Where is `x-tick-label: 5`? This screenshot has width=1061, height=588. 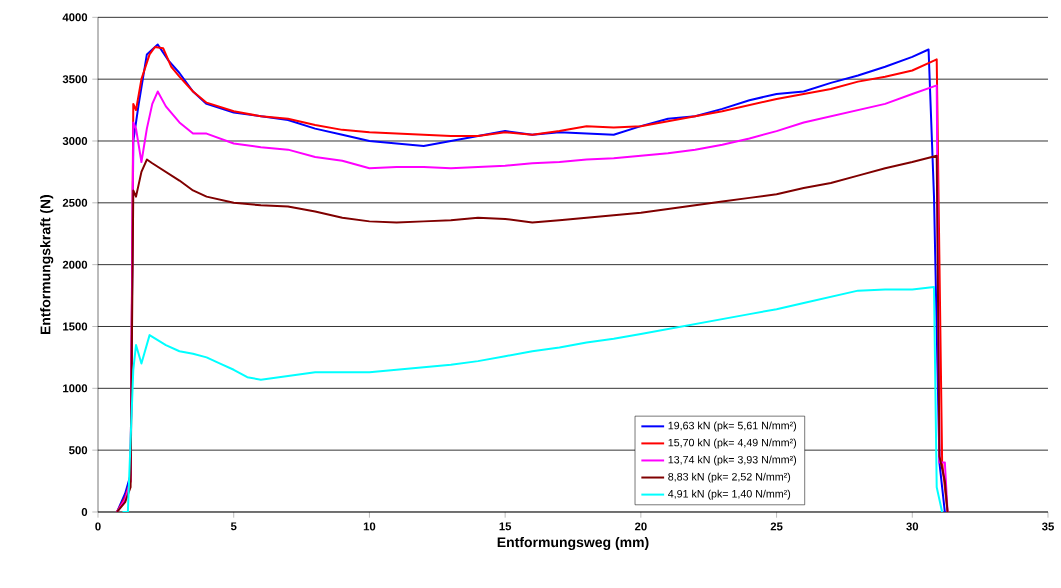
x-tick-label: 5 is located at coordinates (233, 526).